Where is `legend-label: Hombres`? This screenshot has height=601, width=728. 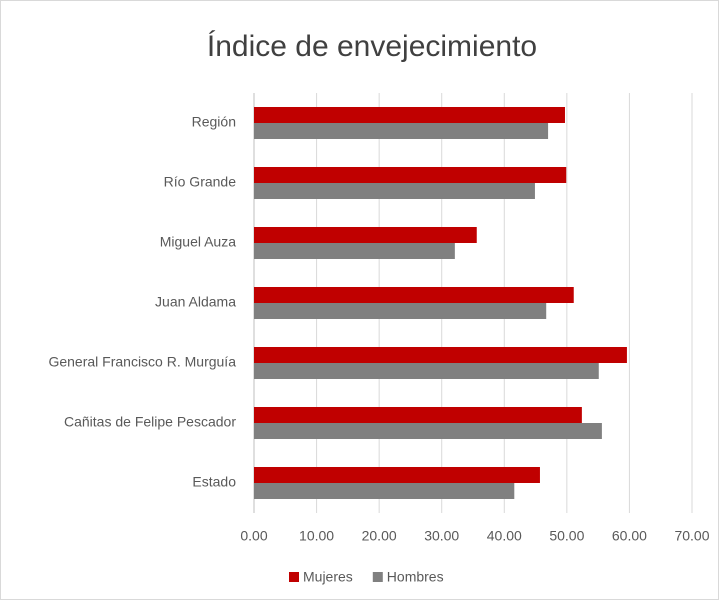
legend-label: Hombres is located at coordinates (415, 577).